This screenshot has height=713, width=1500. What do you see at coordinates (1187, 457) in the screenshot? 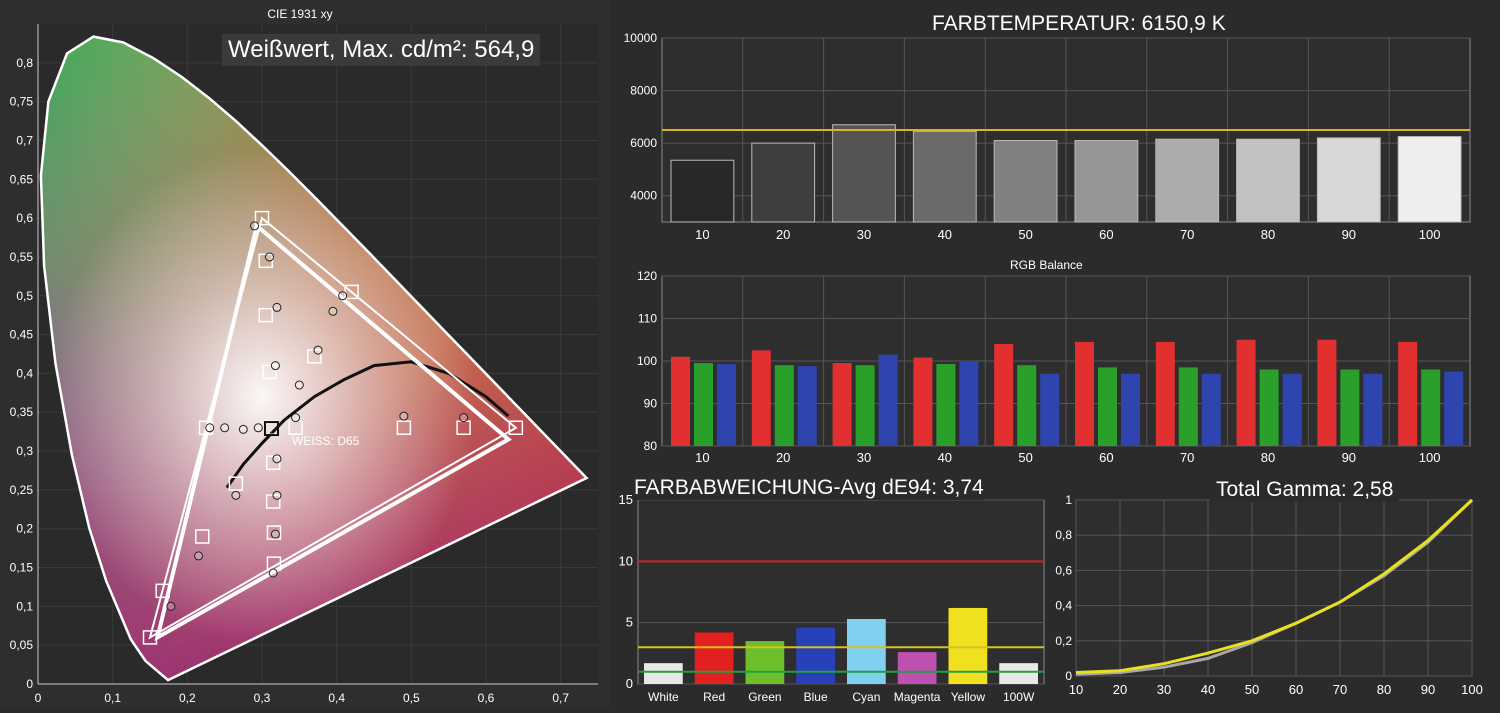
I see `rgb-x-tick-label: 70` at bounding box center [1187, 457].